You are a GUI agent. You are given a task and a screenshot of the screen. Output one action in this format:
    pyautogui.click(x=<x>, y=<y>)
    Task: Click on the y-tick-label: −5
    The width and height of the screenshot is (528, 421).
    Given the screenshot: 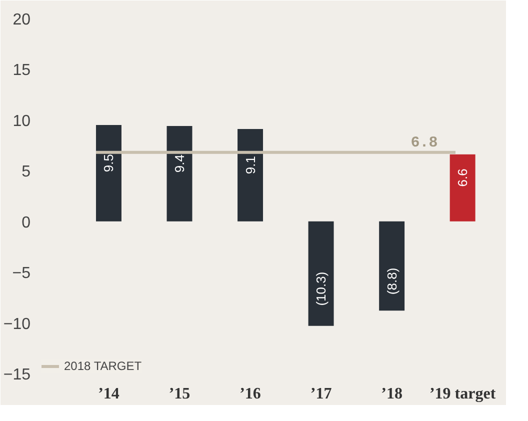 What is the action you would take?
    pyautogui.click(x=21, y=273)
    